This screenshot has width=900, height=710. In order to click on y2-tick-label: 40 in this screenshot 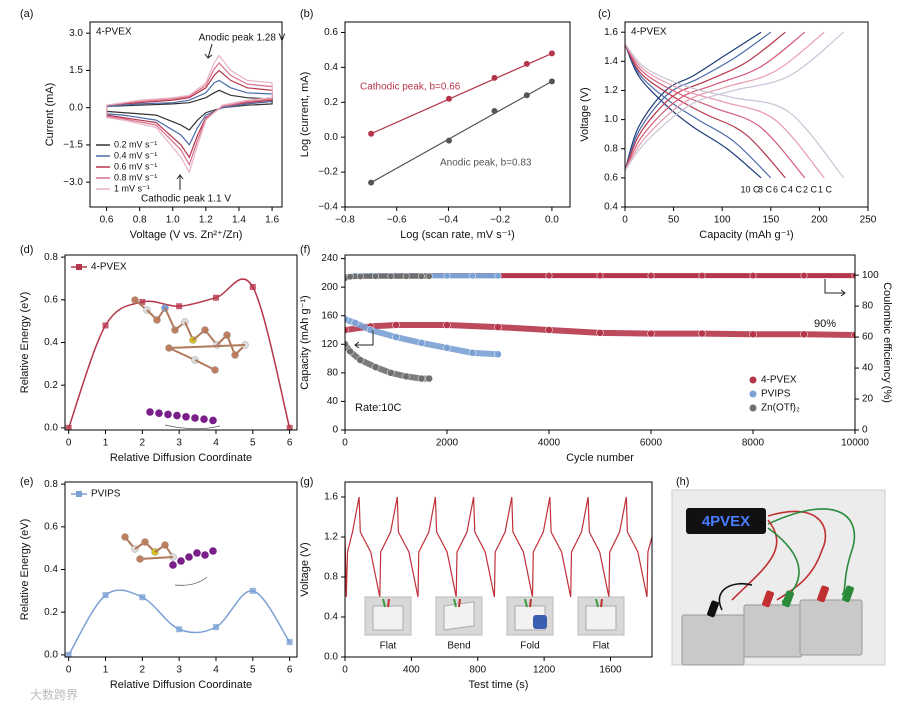, I will do `click(868, 368)`.